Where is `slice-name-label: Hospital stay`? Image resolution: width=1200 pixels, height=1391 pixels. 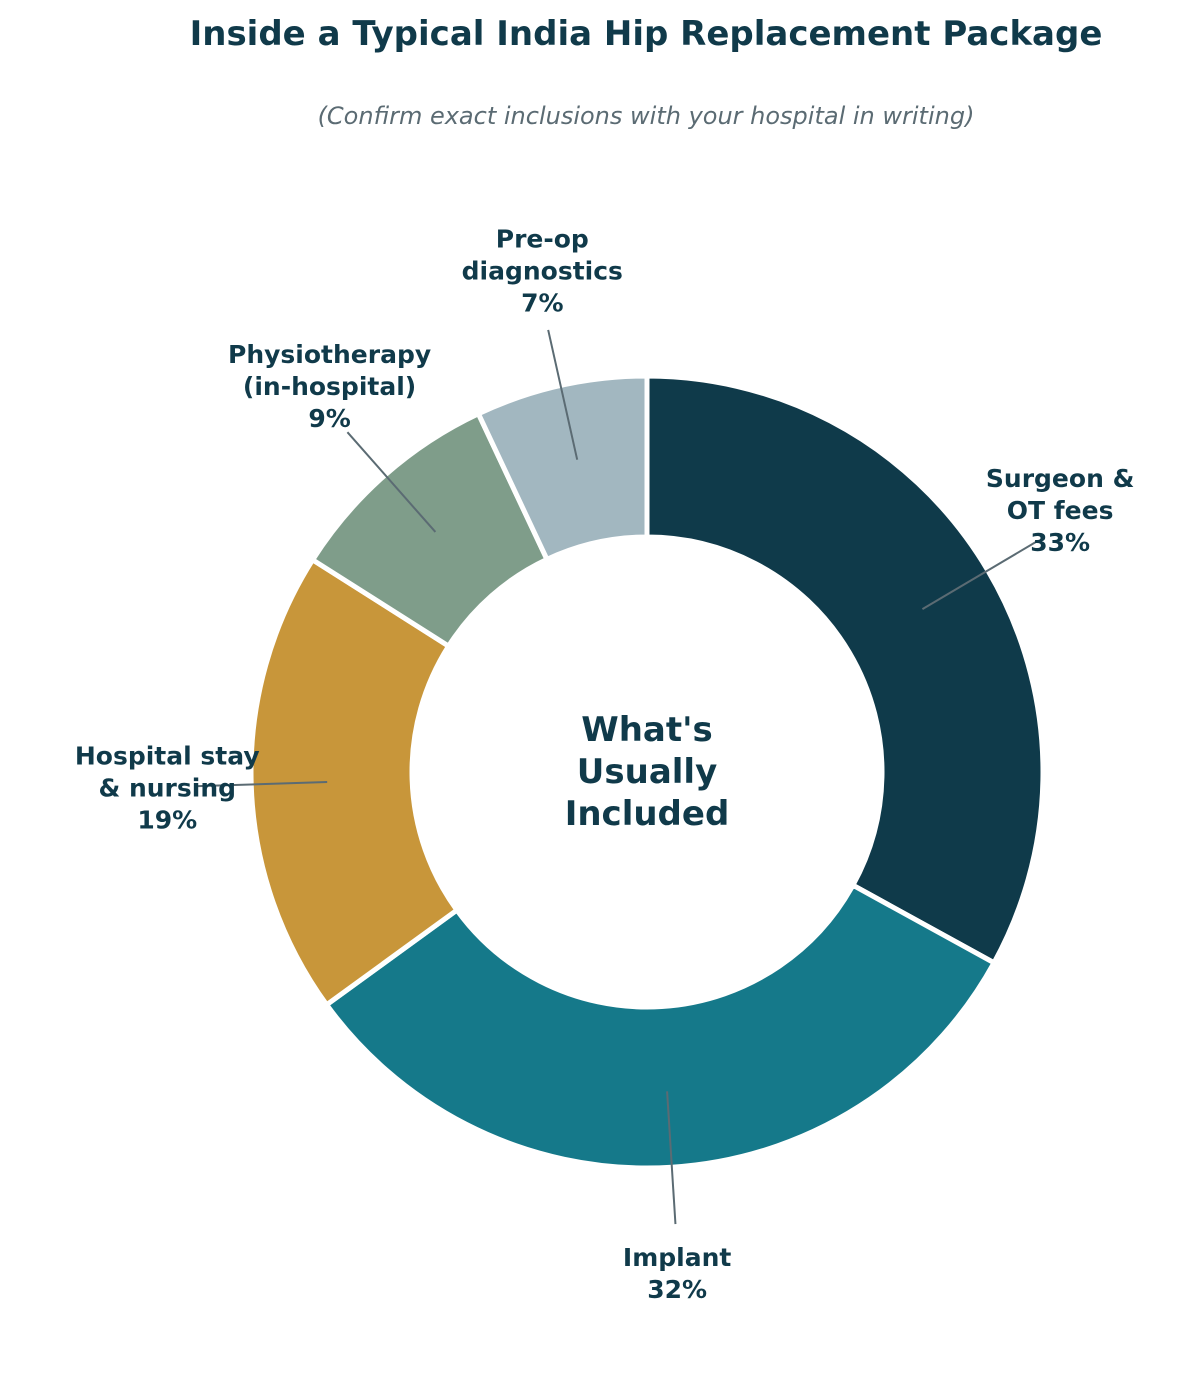 slice-name-label: Hospital stay is located at coordinates (167, 756).